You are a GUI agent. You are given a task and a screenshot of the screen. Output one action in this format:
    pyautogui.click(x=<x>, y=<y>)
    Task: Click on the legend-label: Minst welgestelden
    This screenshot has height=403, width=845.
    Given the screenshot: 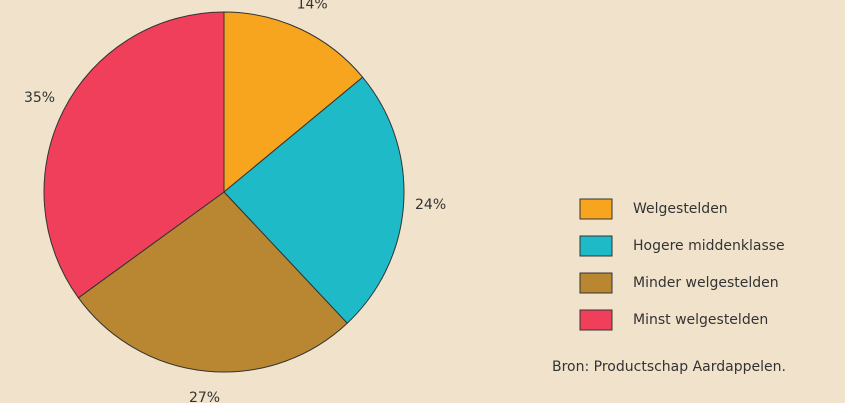 What is the action you would take?
    pyautogui.click(x=700, y=320)
    